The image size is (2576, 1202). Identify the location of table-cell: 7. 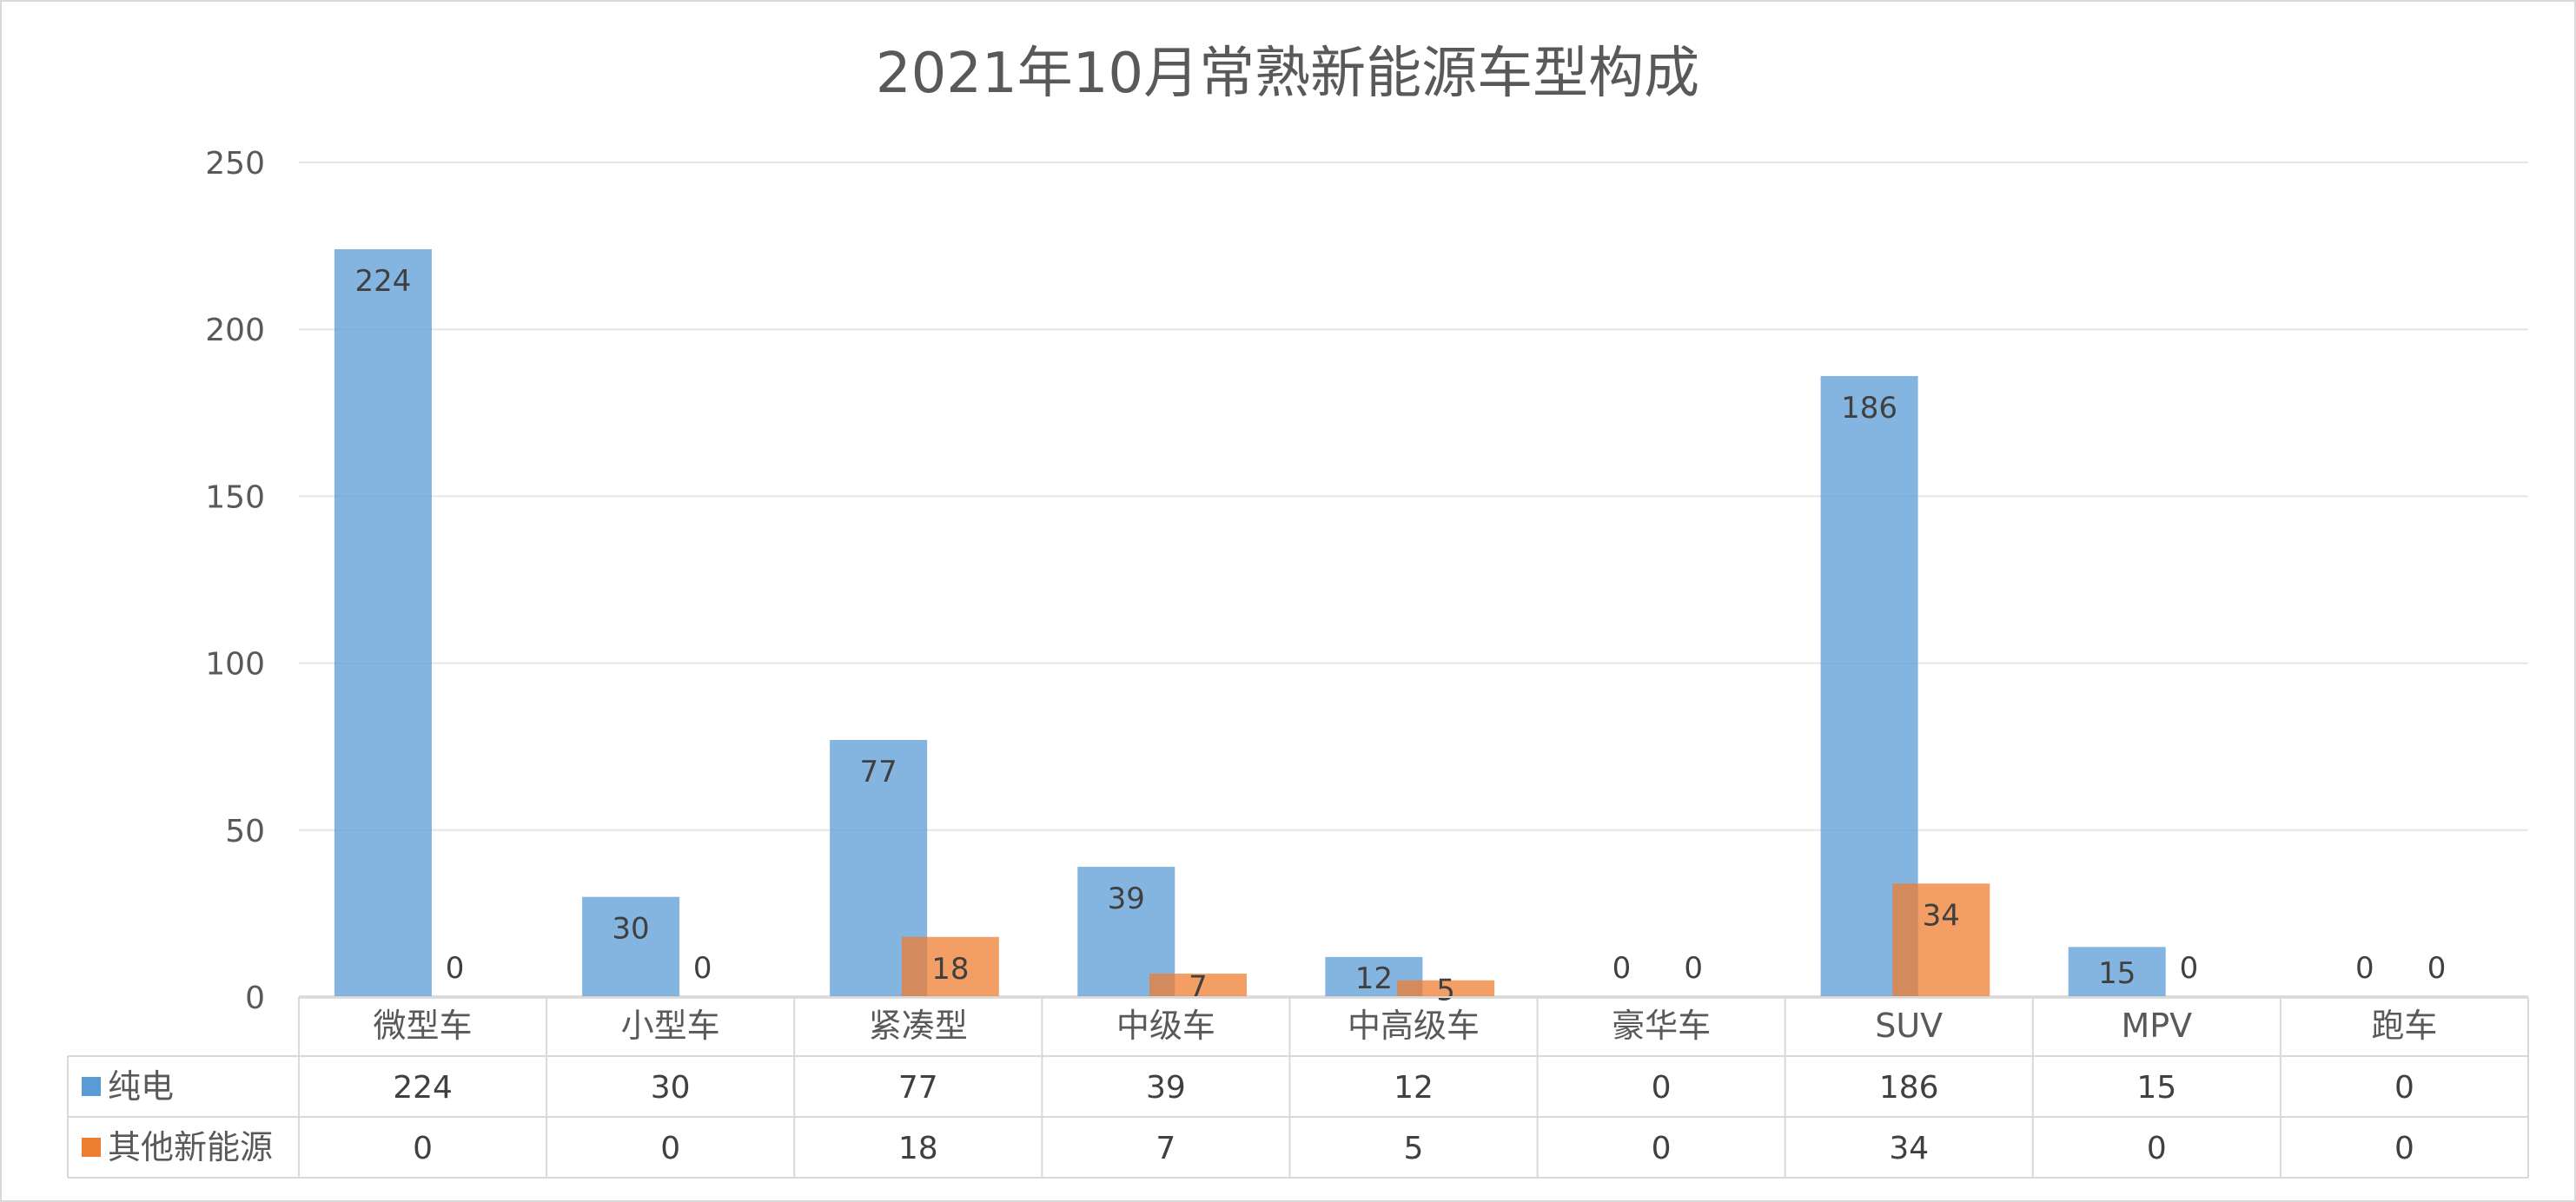
(1165, 1148).